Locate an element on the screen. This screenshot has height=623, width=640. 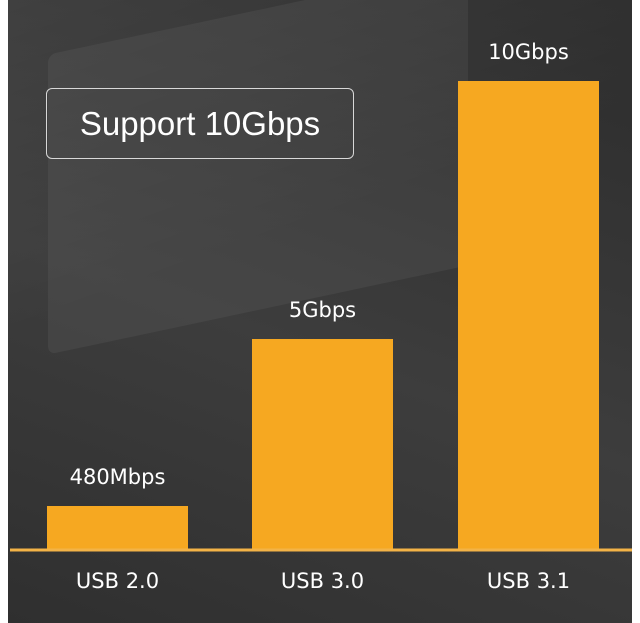
data-label: 5Gbps is located at coordinates (322, 310).